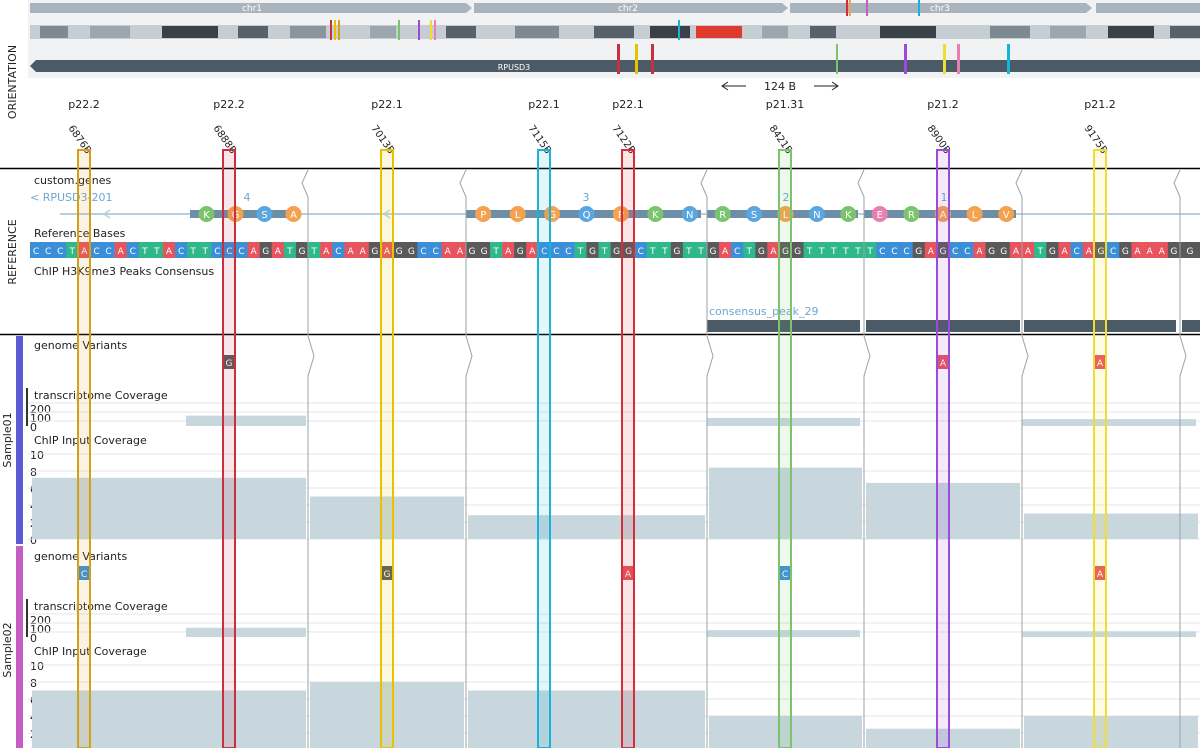  What do you see at coordinates (630, 206) in the screenshot?
I see `gene-model-track: K G S A P L G Q P K N R S L N K E R A L V4 3 2 1` at bounding box center [630, 206].